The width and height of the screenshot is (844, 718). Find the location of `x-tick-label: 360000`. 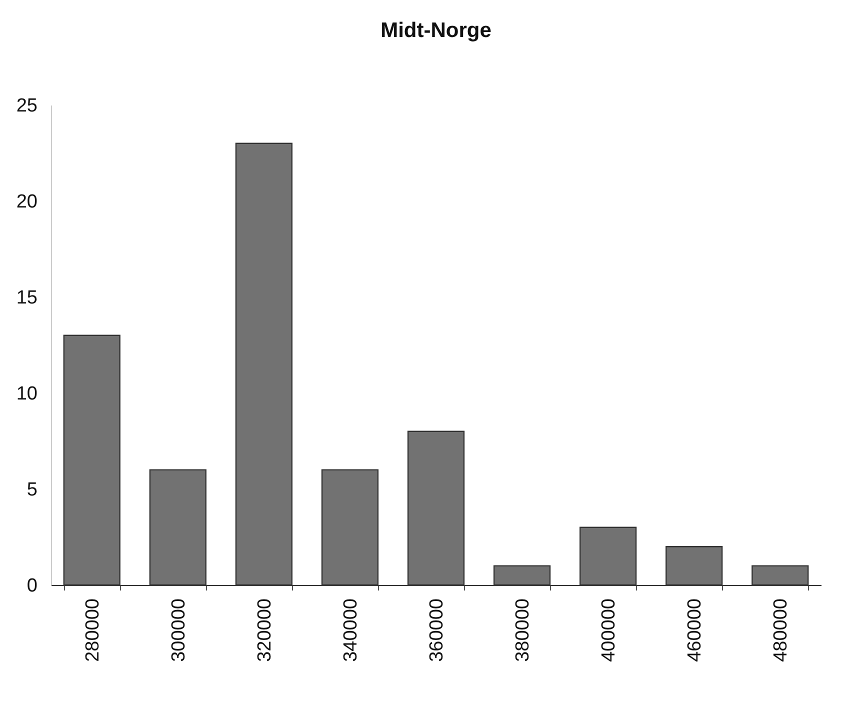

x-tick-label: 360000 is located at coordinates (437, 630).